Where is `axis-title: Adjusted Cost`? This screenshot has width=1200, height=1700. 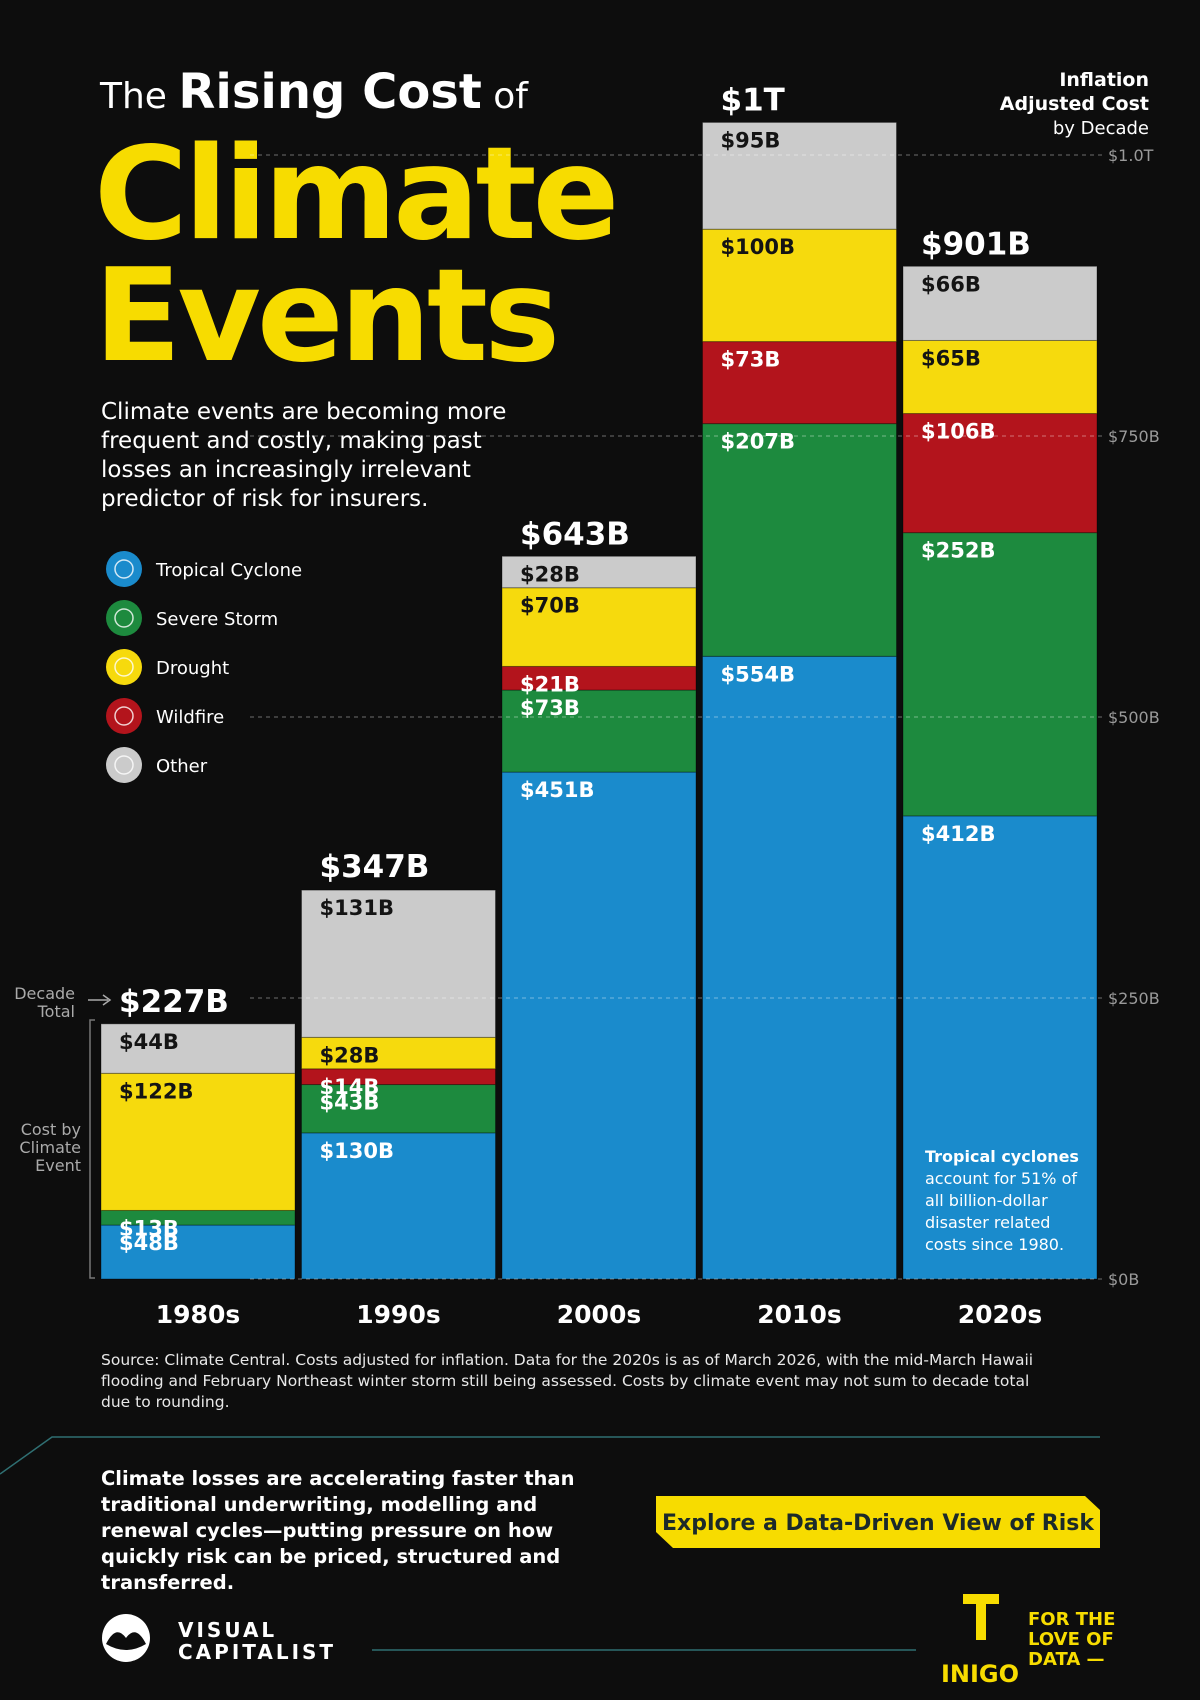 axis-title: Adjusted Cost is located at coordinates (1074, 104).